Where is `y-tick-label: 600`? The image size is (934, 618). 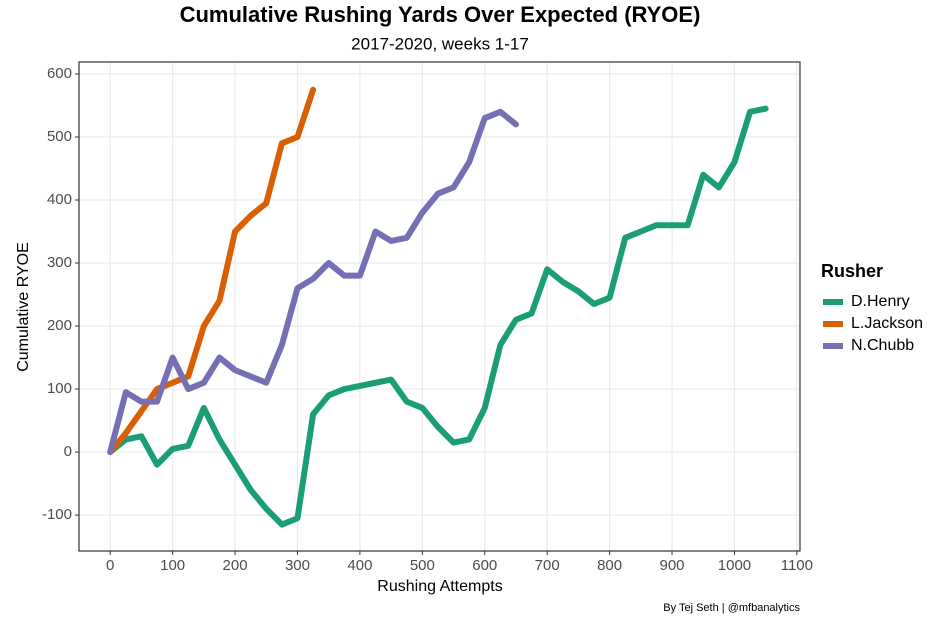 y-tick-label: 600 is located at coordinates (59, 73).